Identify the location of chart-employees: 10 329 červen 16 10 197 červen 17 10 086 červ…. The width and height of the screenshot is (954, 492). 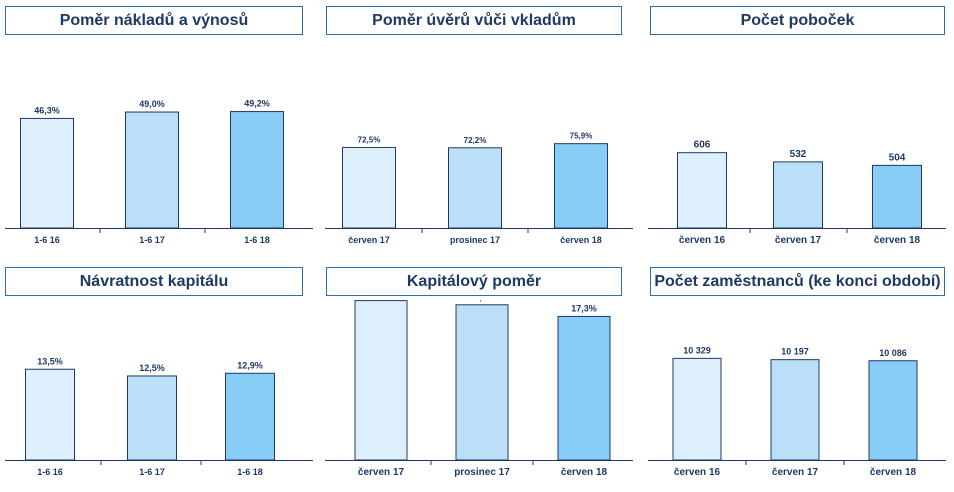
(797, 411).